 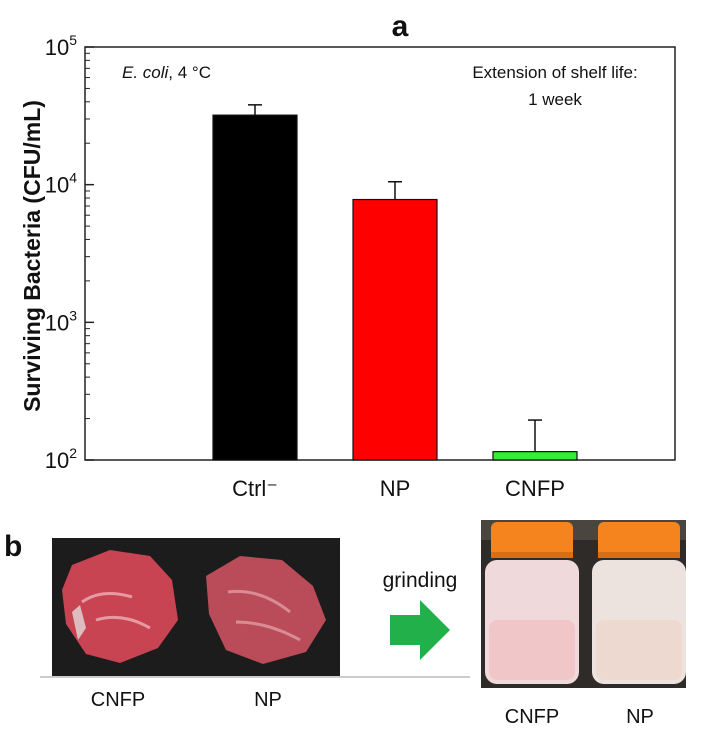 I want to click on panel-a-label: a, so click(x=400, y=26).